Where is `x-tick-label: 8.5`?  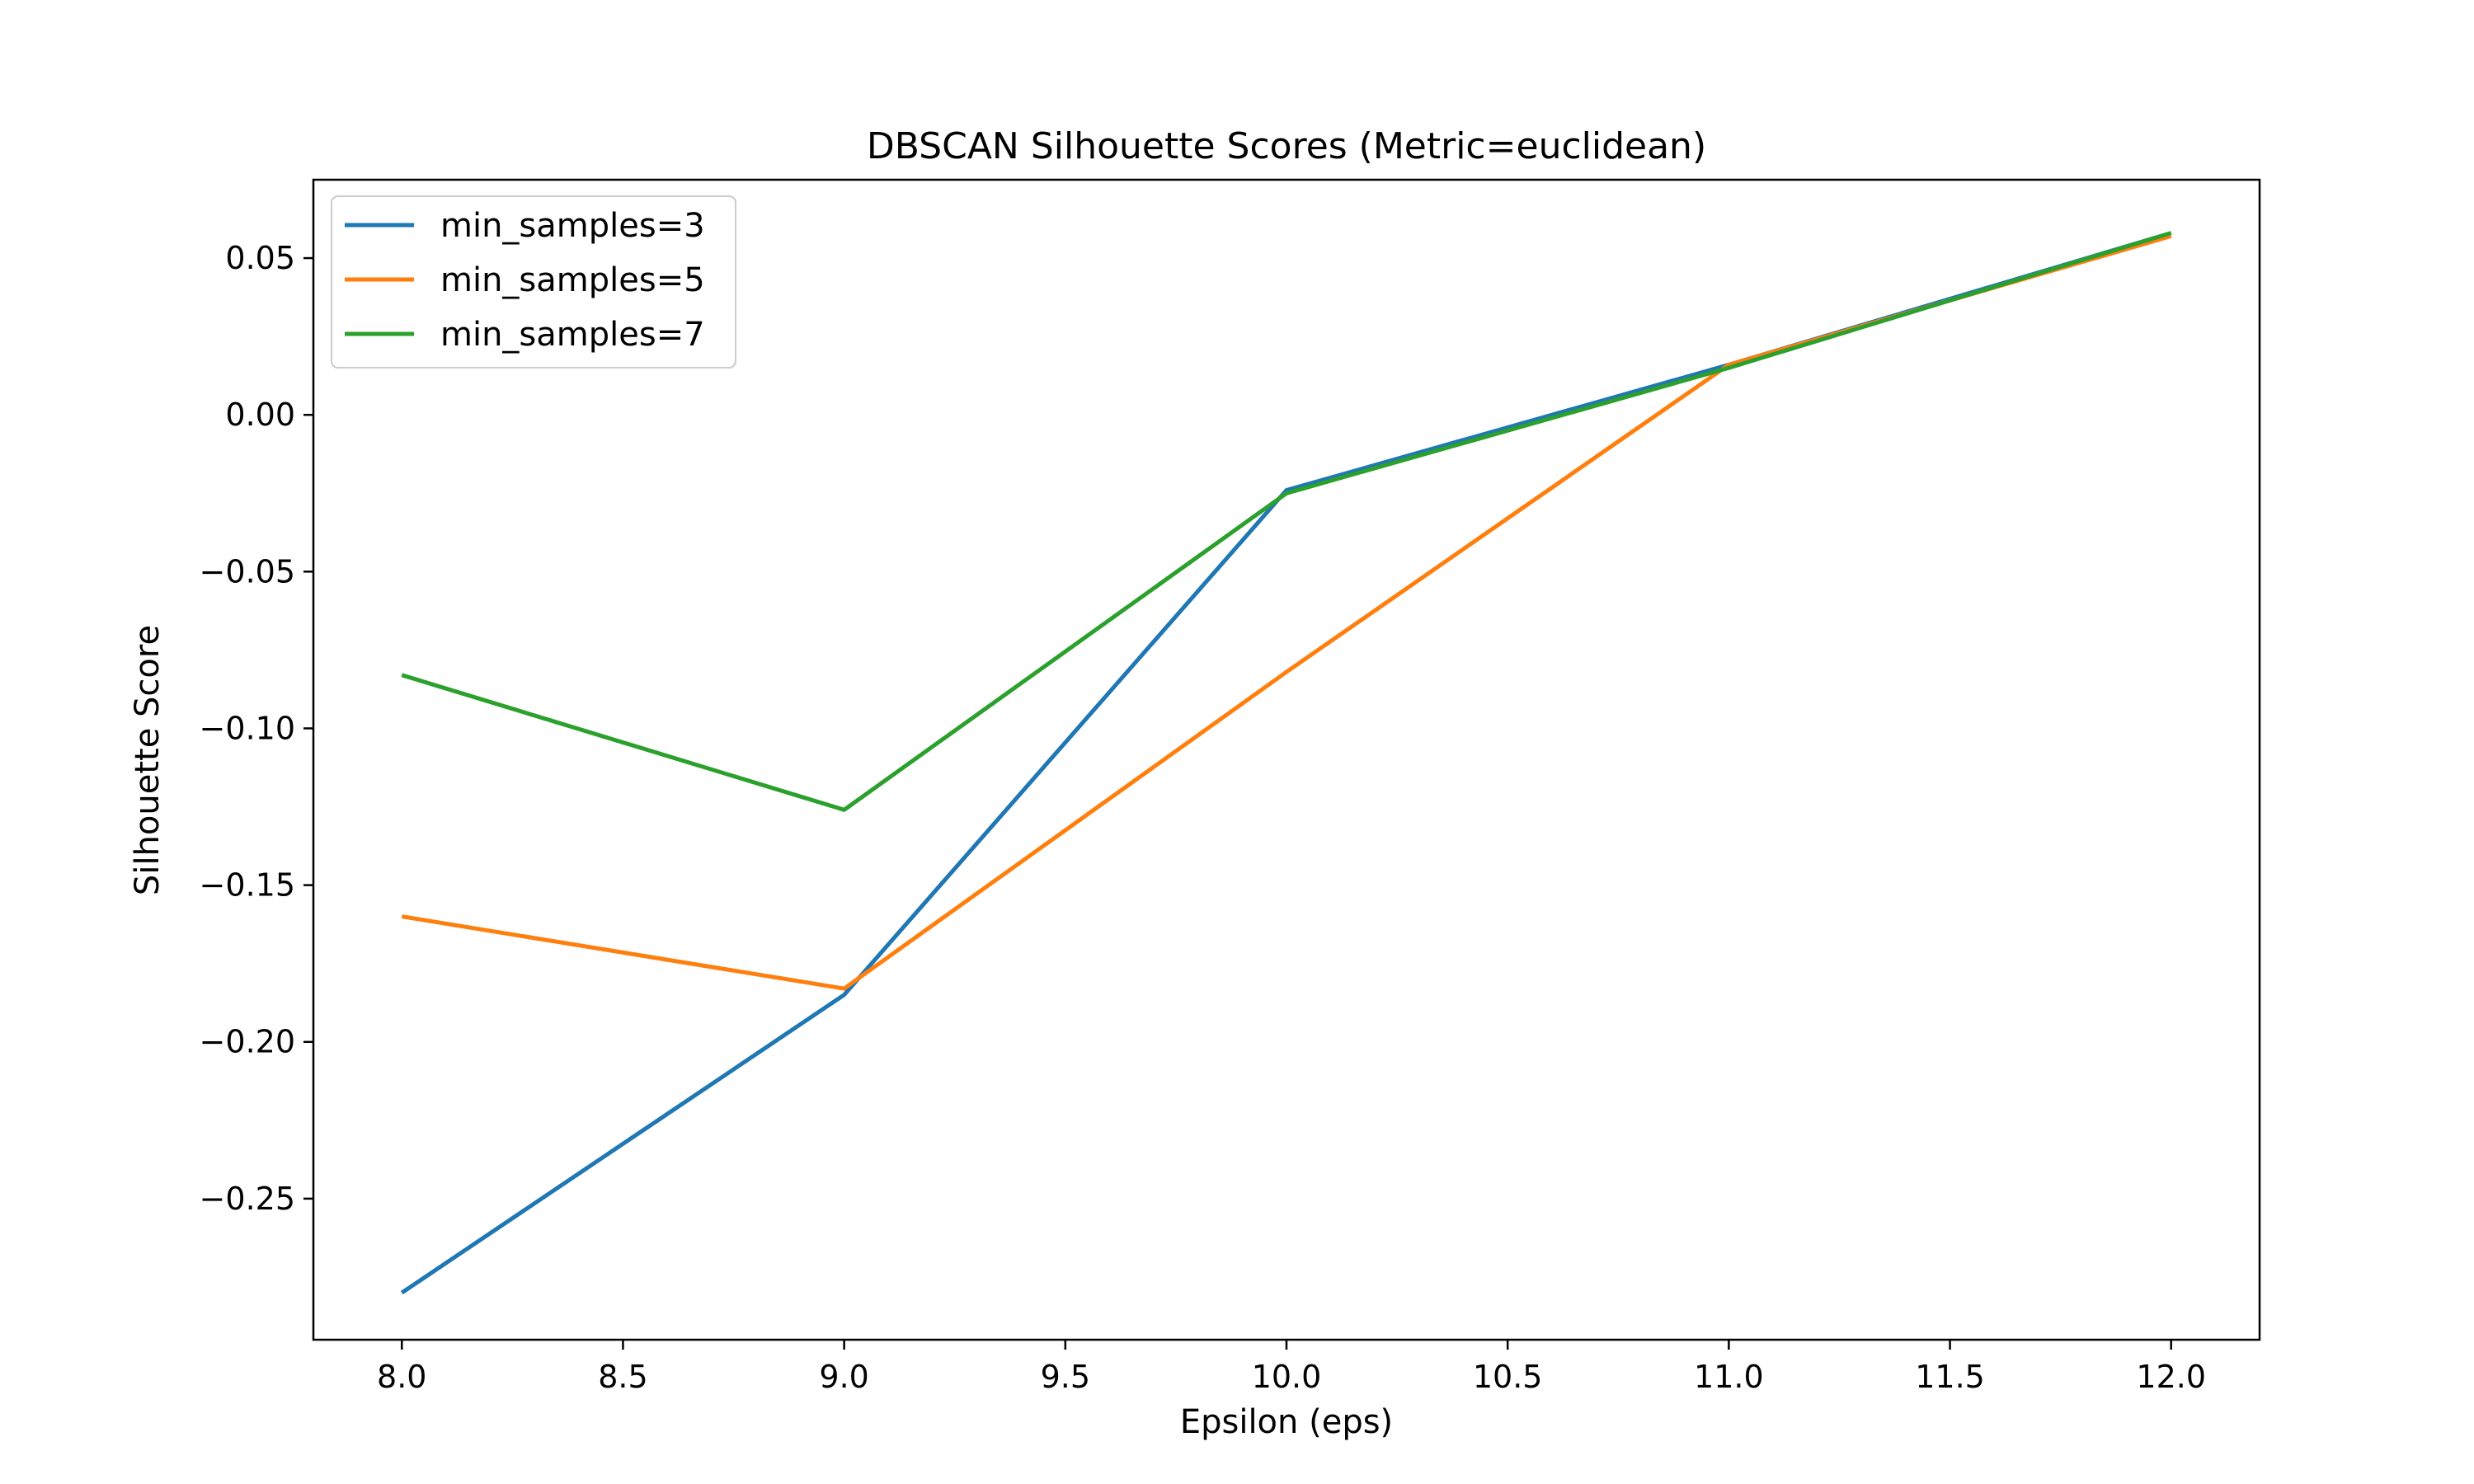
x-tick-label: 8.5 is located at coordinates (622, 1377).